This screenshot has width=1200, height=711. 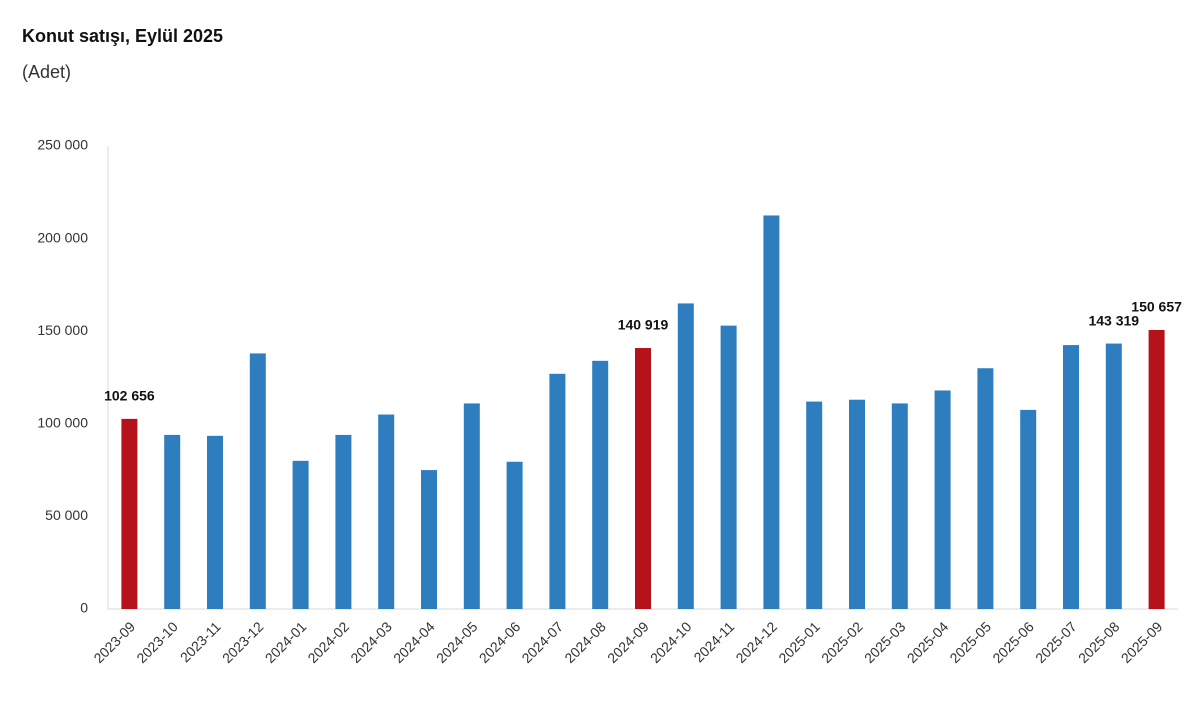 I want to click on x-tick-label: 2025-03, so click(x=885, y=642).